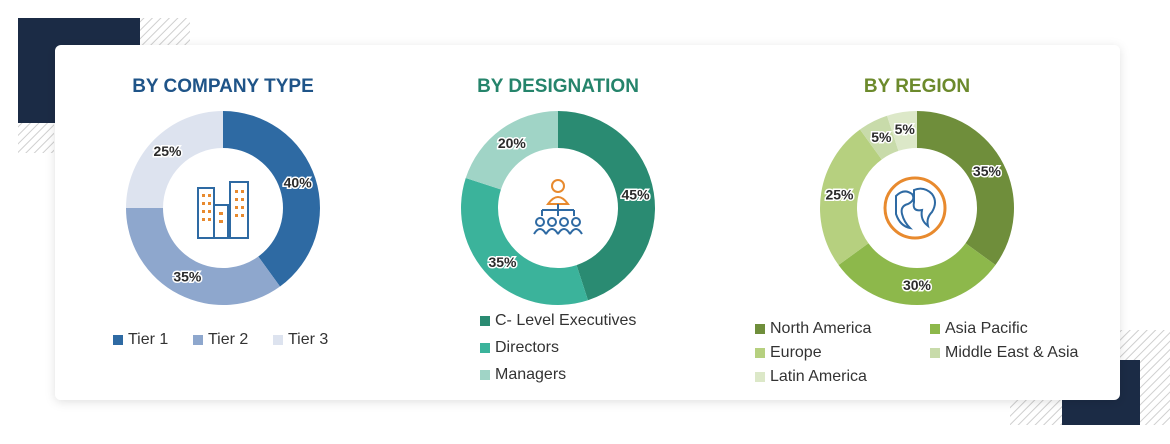 This screenshot has height=444, width=1170. I want to click on chart-title: BY COMPANY TYPE, so click(223, 86).